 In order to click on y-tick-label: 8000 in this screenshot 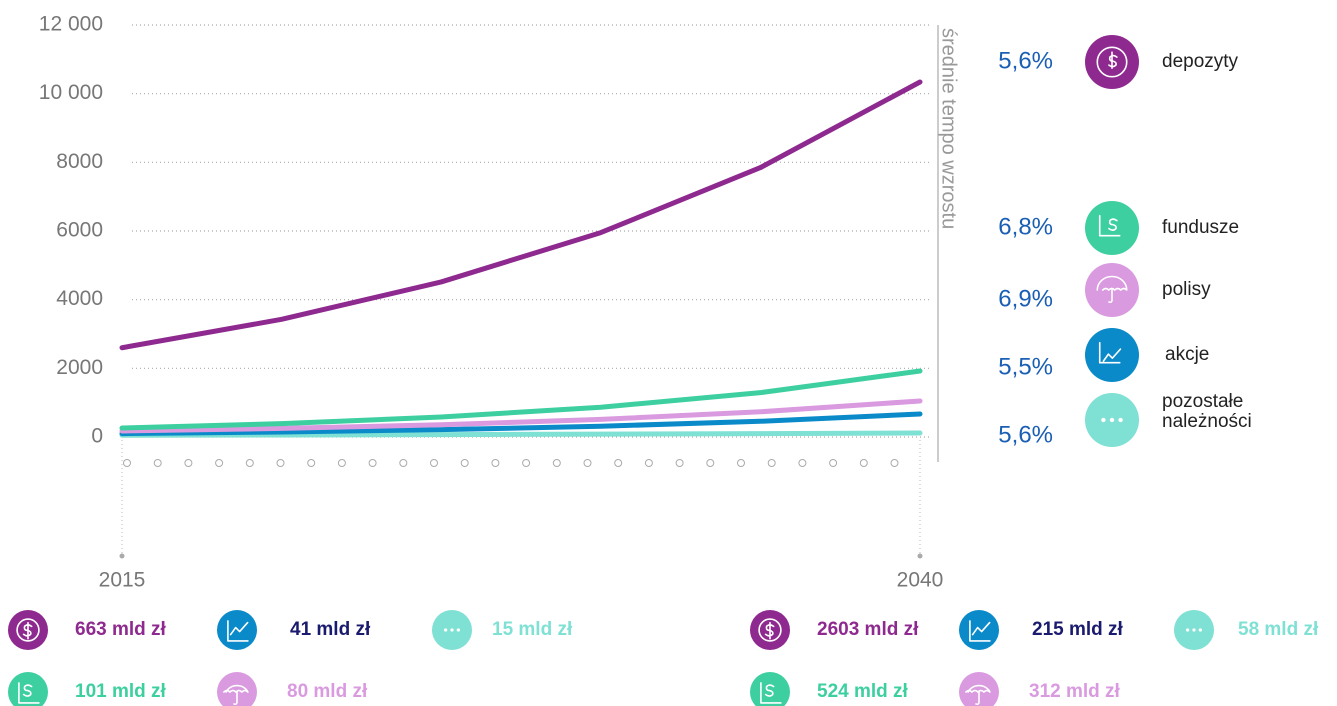, I will do `click(79, 161)`.